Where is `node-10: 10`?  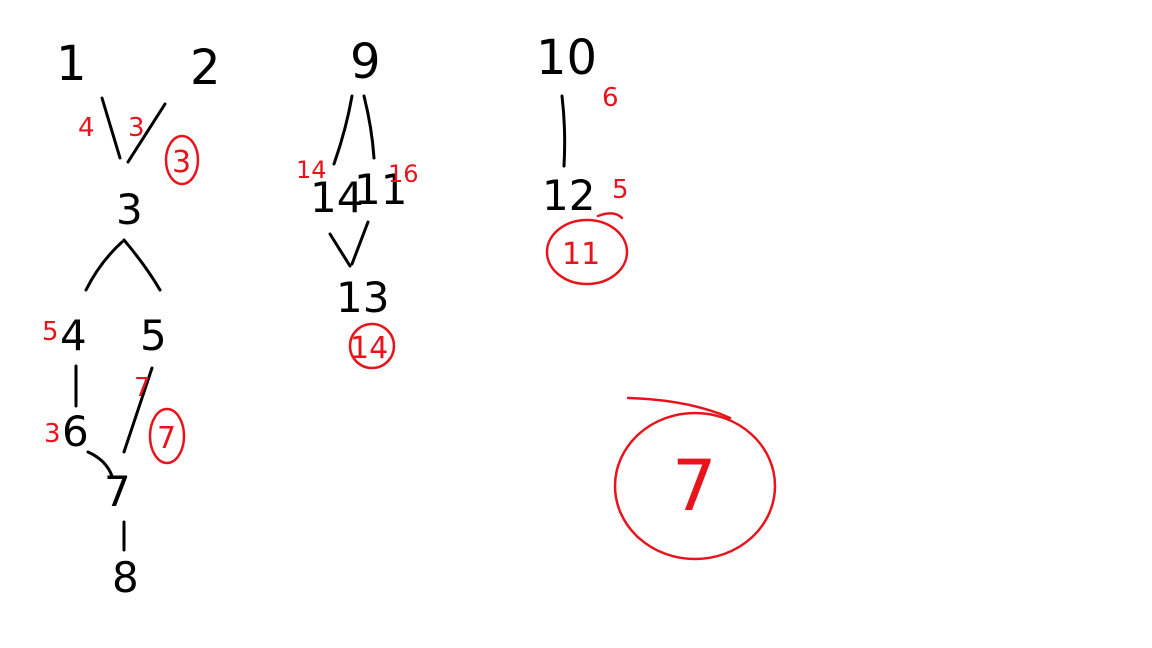
node-10: 10 is located at coordinates (566, 58).